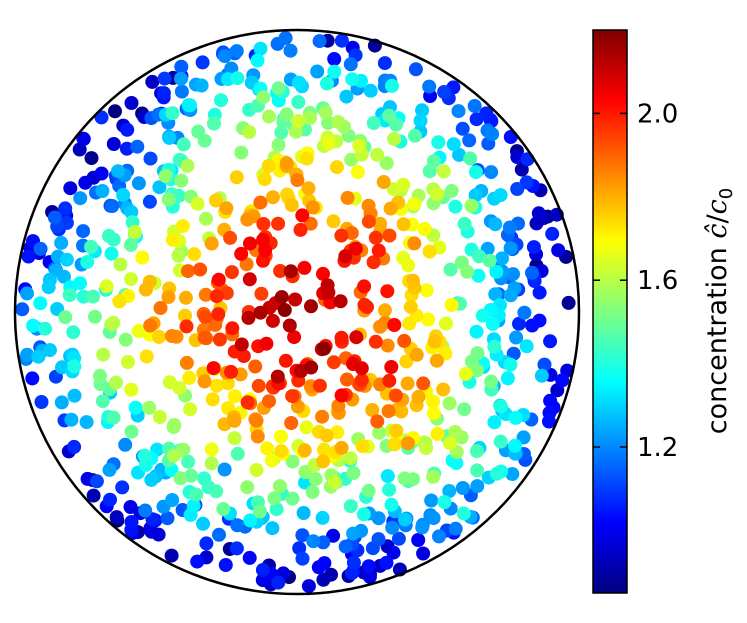  What do you see at coordinates (657, 114) in the screenshot?
I see `colorbar-tick-label: 2.0` at bounding box center [657, 114].